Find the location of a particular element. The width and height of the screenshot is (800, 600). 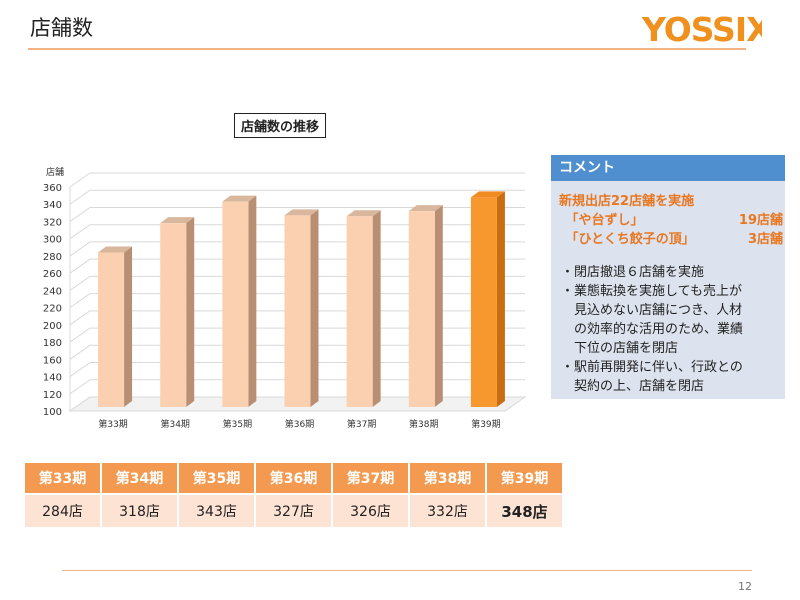

y-axis-unit-label: 店舗 is located at coordinates (55, 172).